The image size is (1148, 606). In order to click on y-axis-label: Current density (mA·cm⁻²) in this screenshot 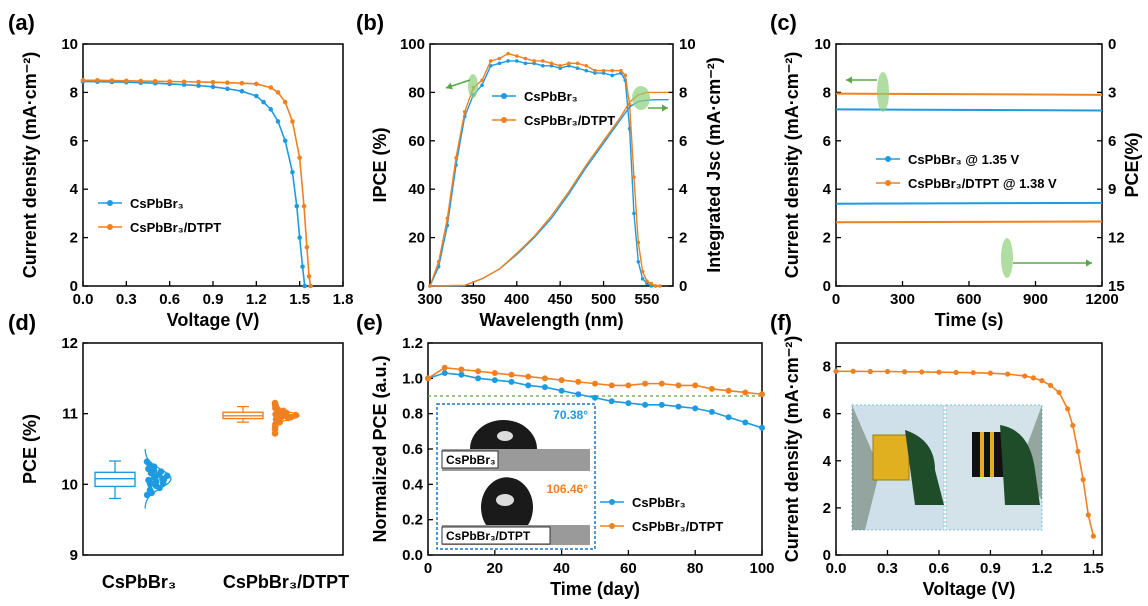, I will do `click(792, 449)`.